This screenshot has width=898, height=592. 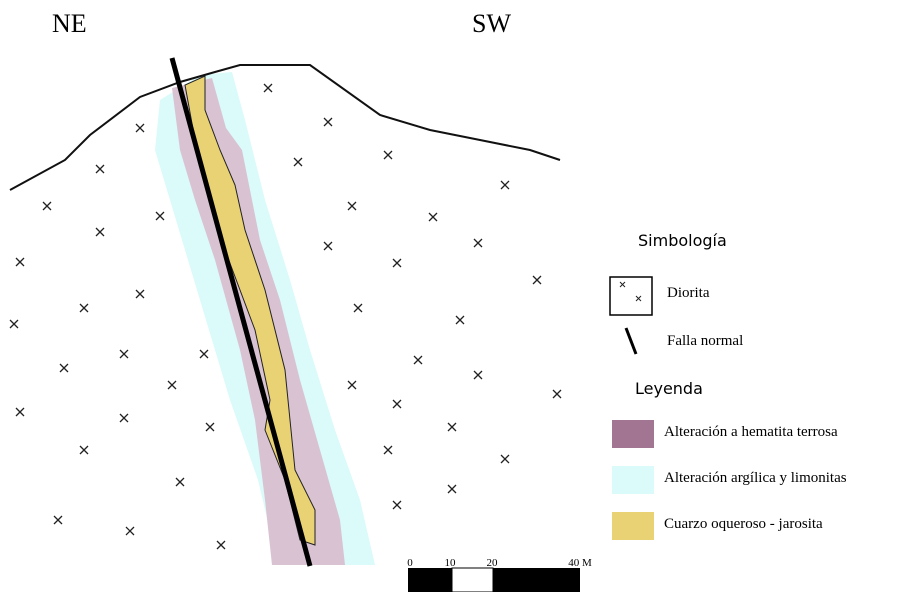 What do you see at coordinates (751, 432) in the screenshot?
I see `legend-label: Alteración a hematita terrosa` at bounding box center [751, 432].